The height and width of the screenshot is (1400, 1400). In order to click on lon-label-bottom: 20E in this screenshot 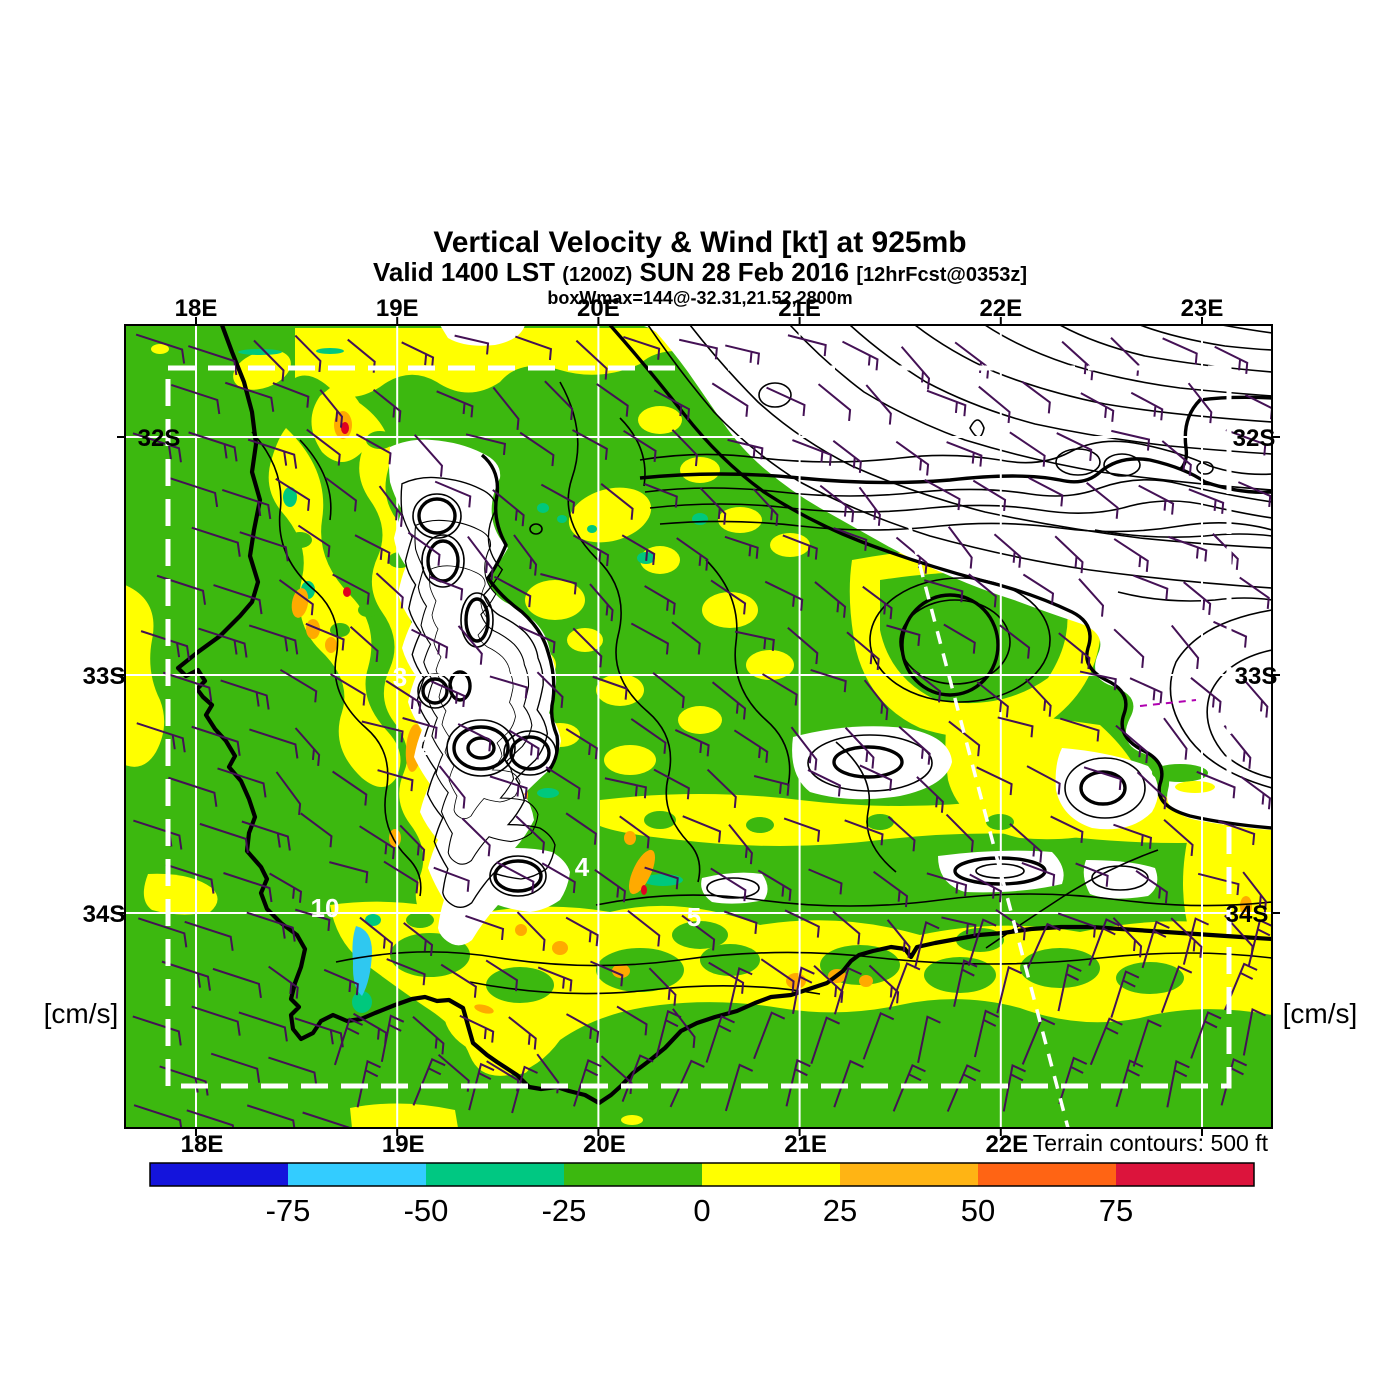, I will do `click(604, 1144)`.